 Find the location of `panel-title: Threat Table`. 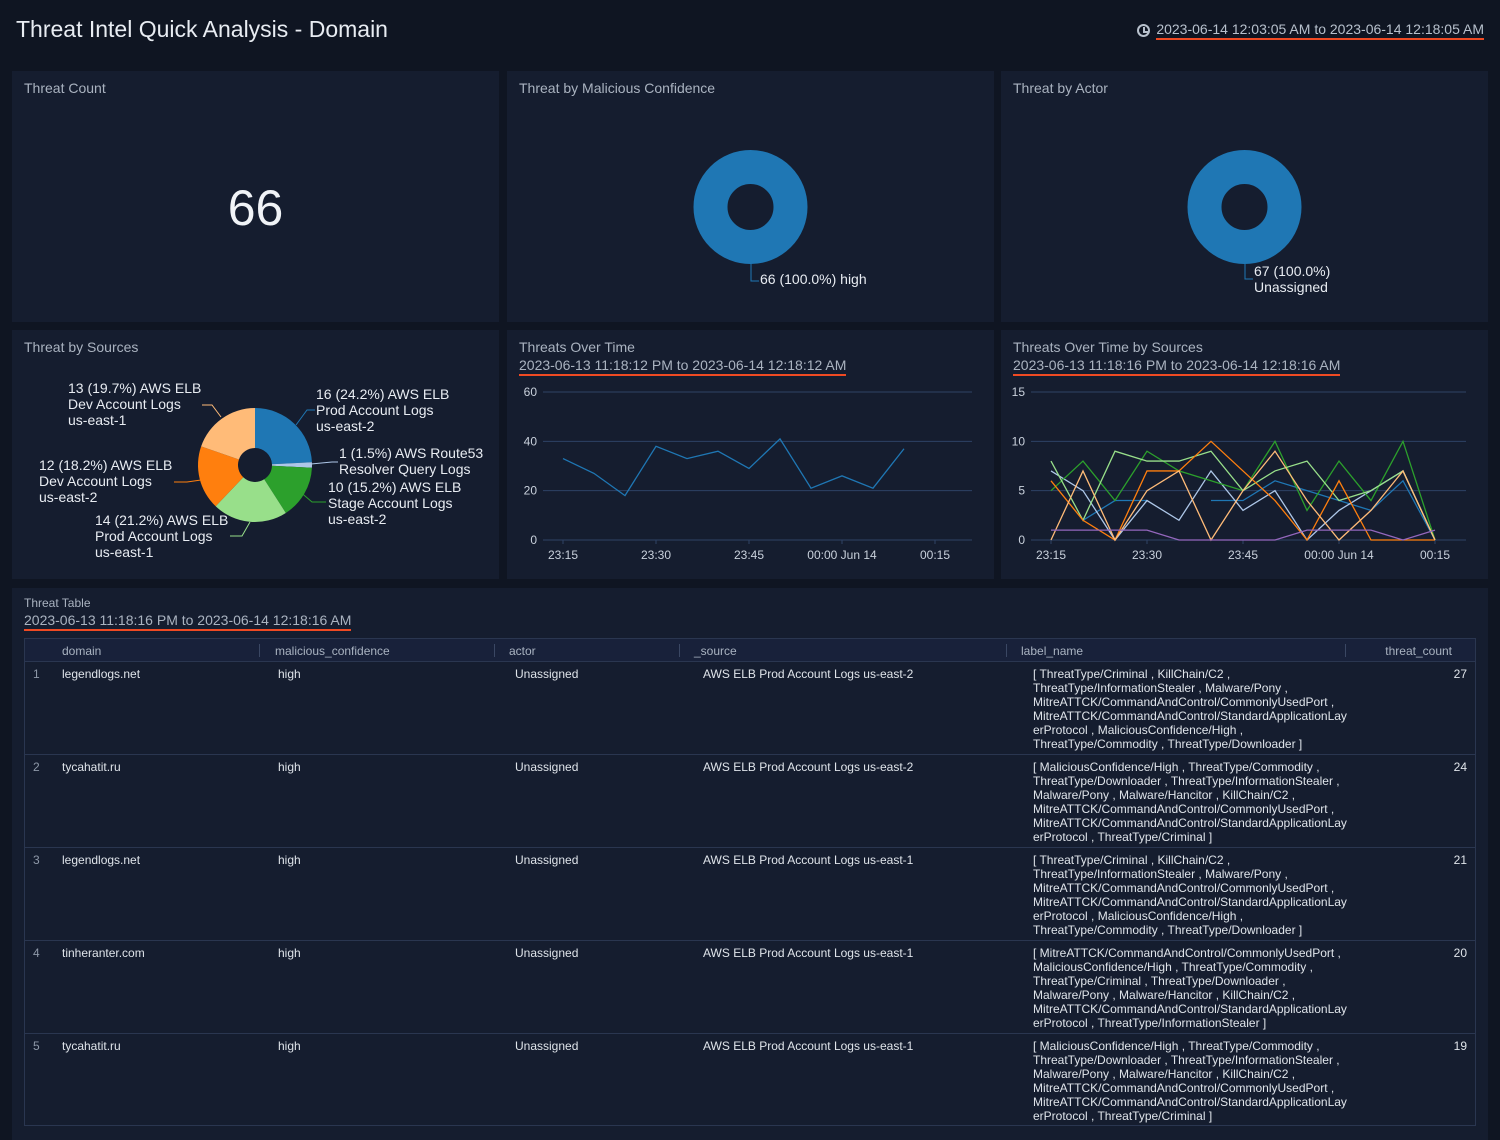

panel-title: Threat Table is located at coordinates (57, 603).